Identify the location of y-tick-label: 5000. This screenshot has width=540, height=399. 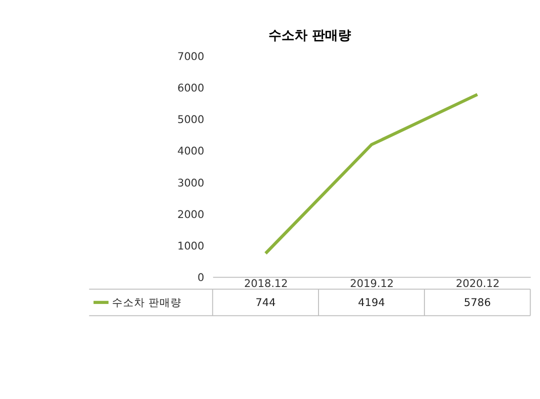
(191, 120).